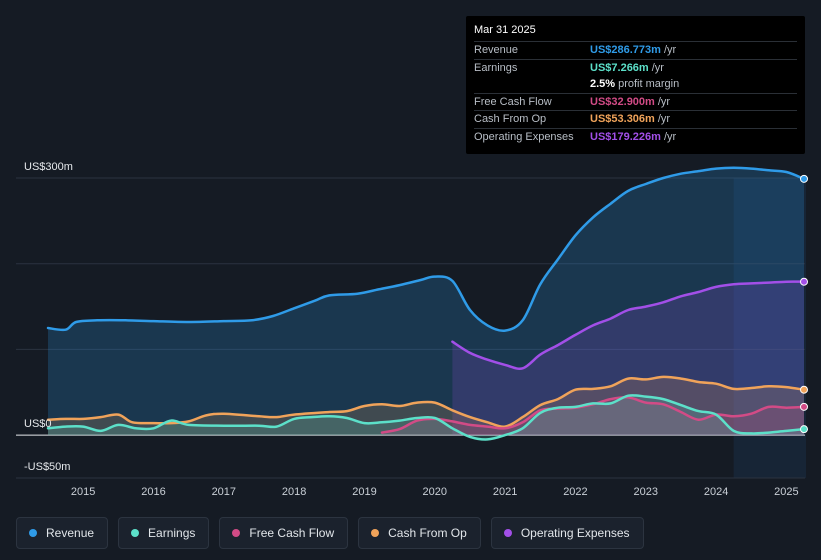  What do you see at coordinates (70, 533) in the screenshot?
I see `legend-label: Revenue` at bounding box center [70, 533].